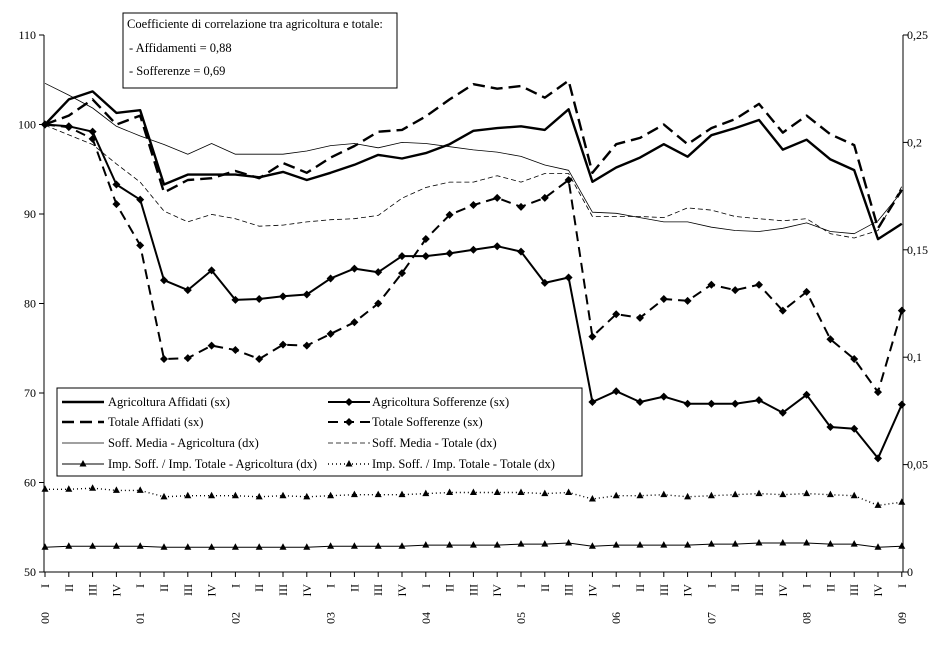  Describe the element at coordinates (910, 572) in the screenshot. I see `y-tick-label-right: 0` at that location.